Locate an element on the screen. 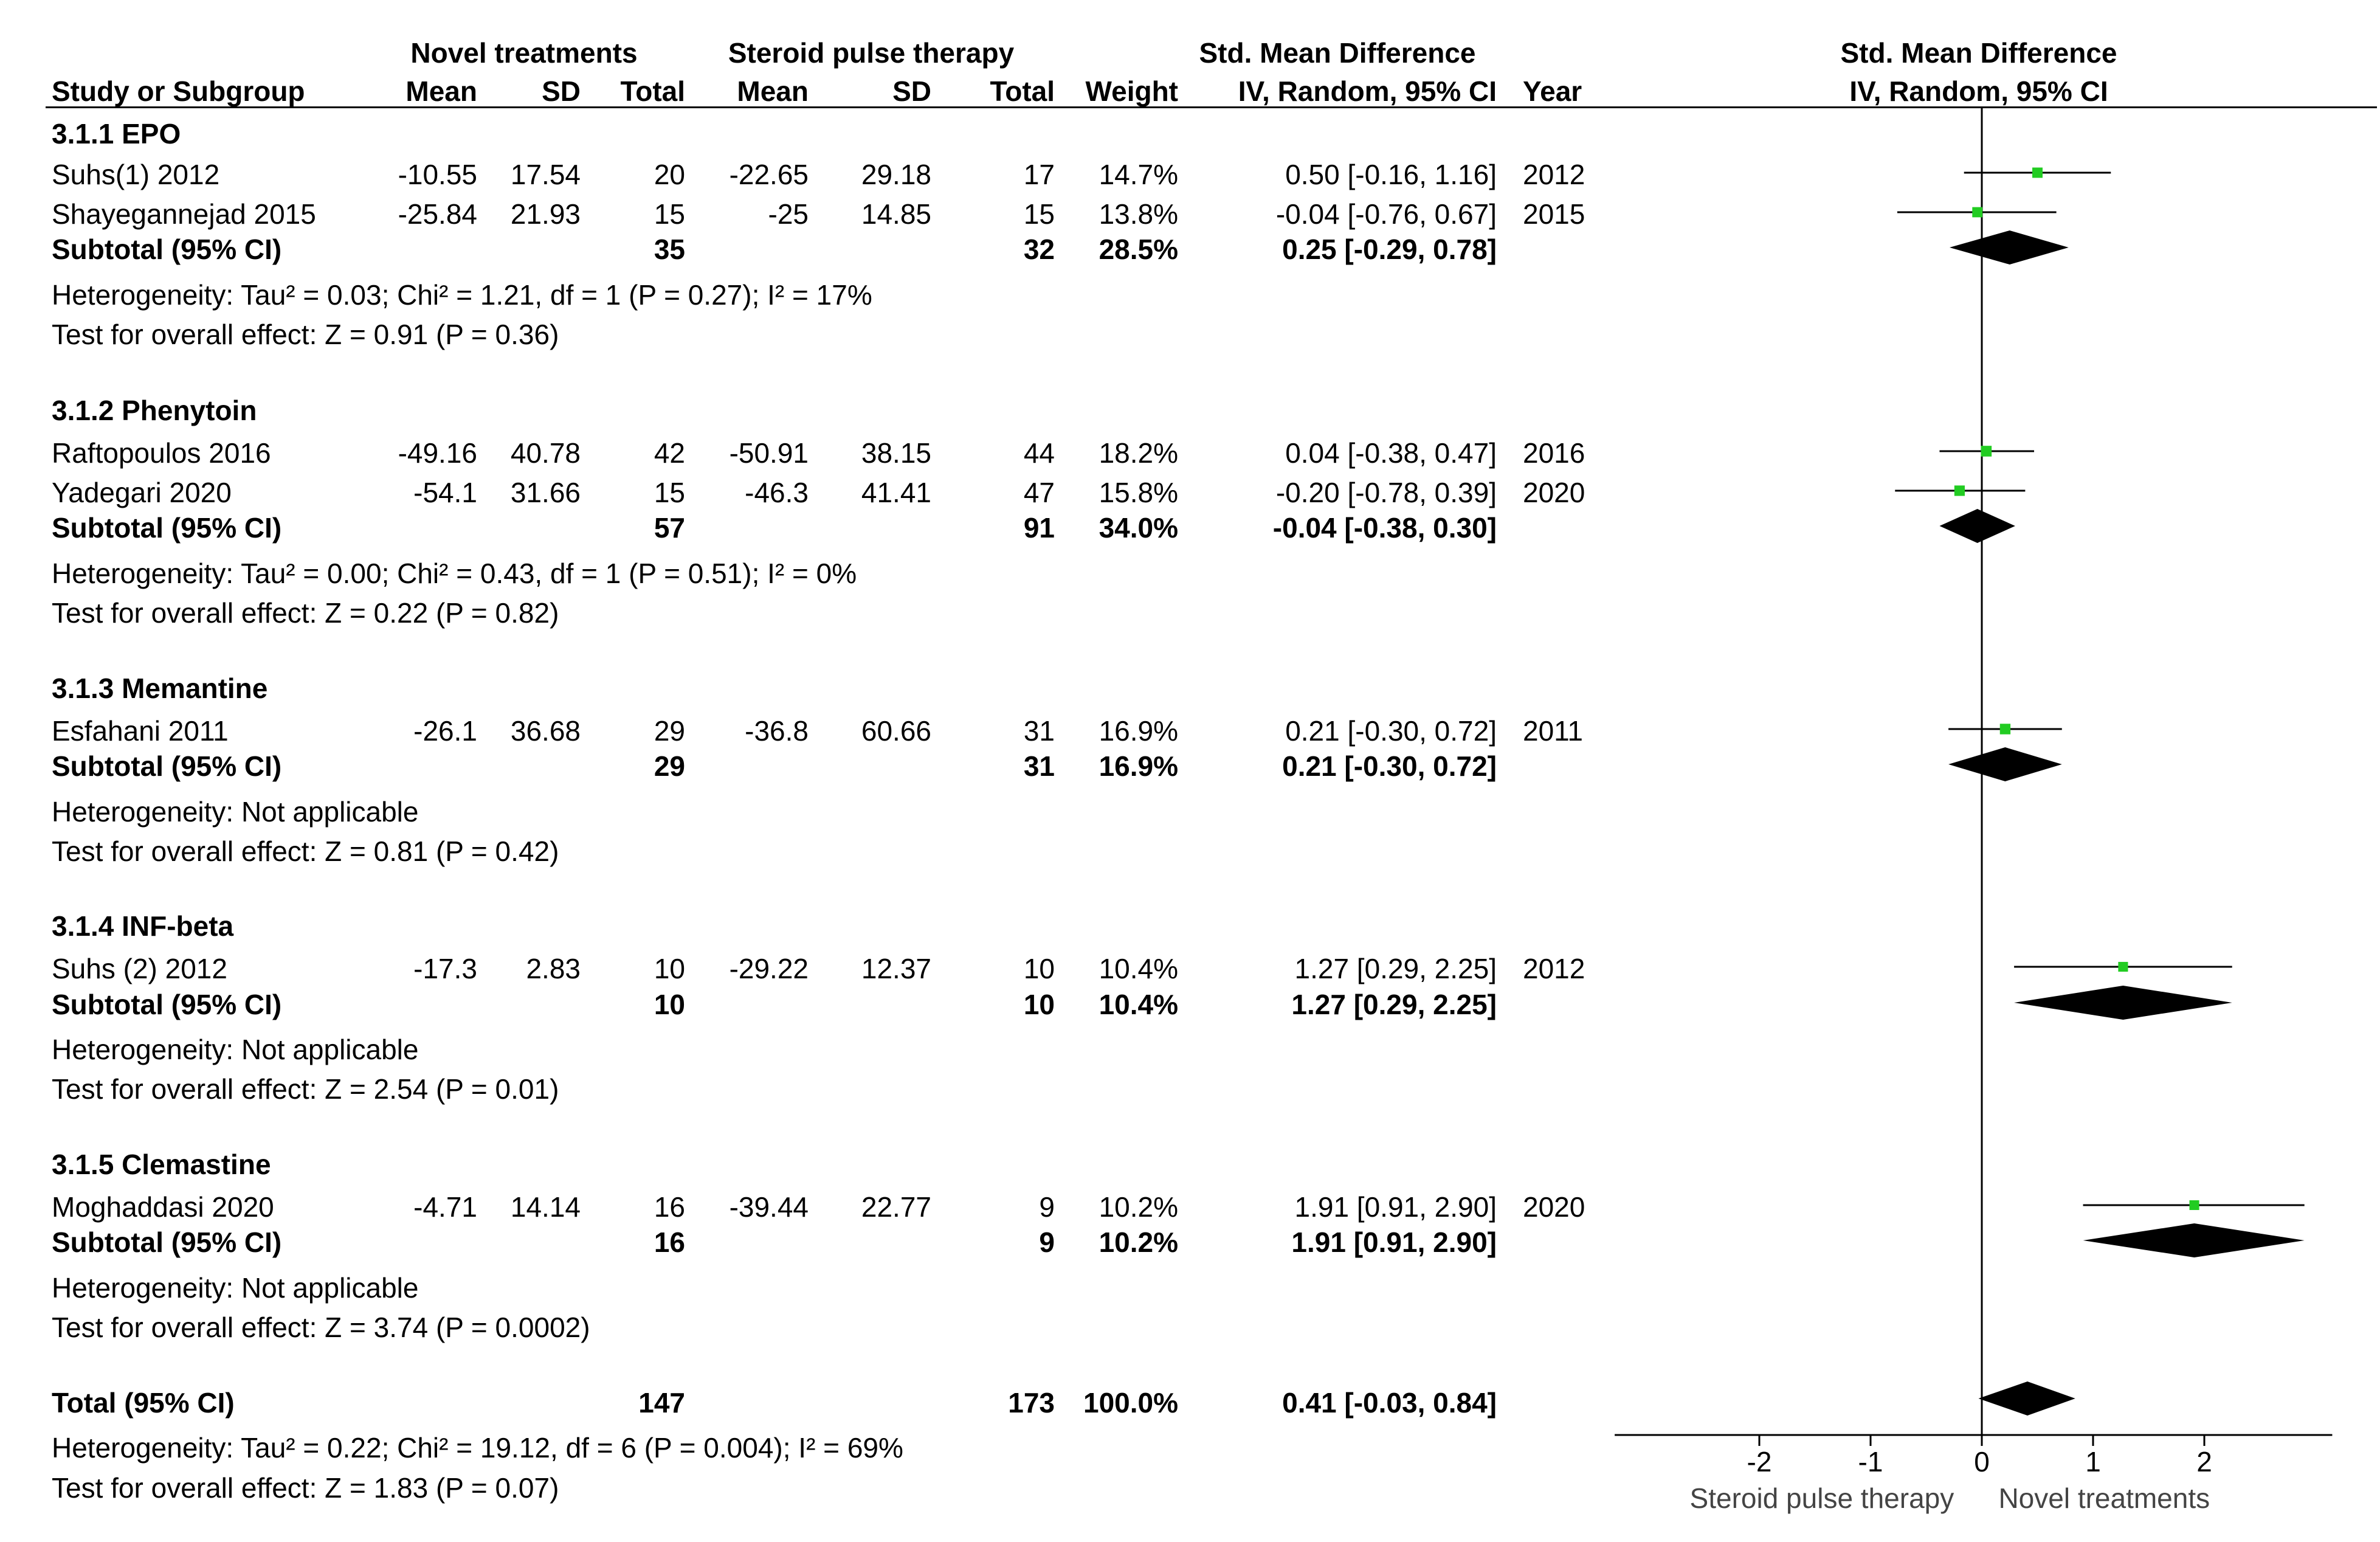  subtotal-ci: 1.27 [0.29, 2.25] is located at coordinates (1394, 1004).